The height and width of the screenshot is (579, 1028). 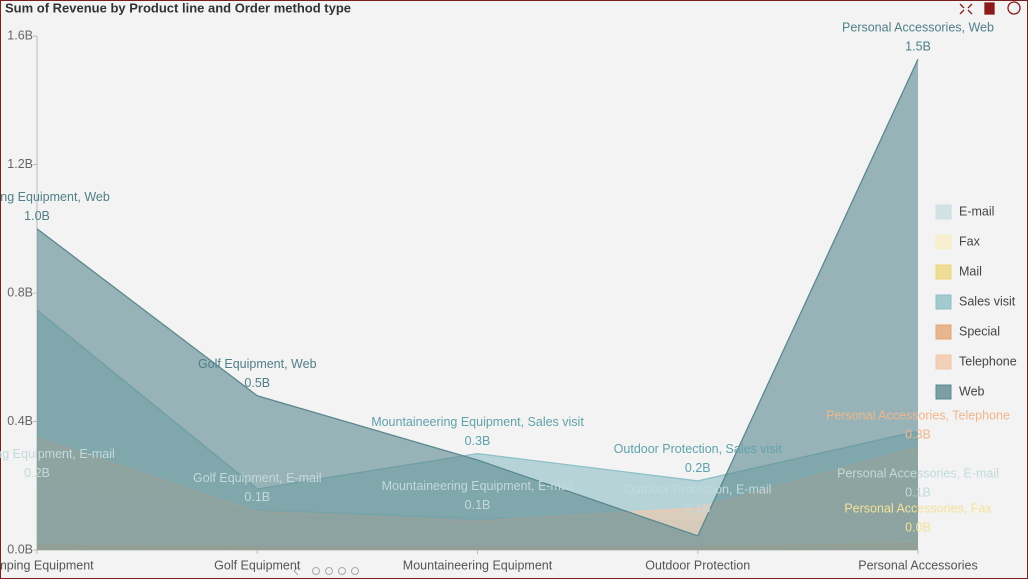 I want to click on point-label: Mountaineering Equipment, Sales visit, so click(x=477, y=422).